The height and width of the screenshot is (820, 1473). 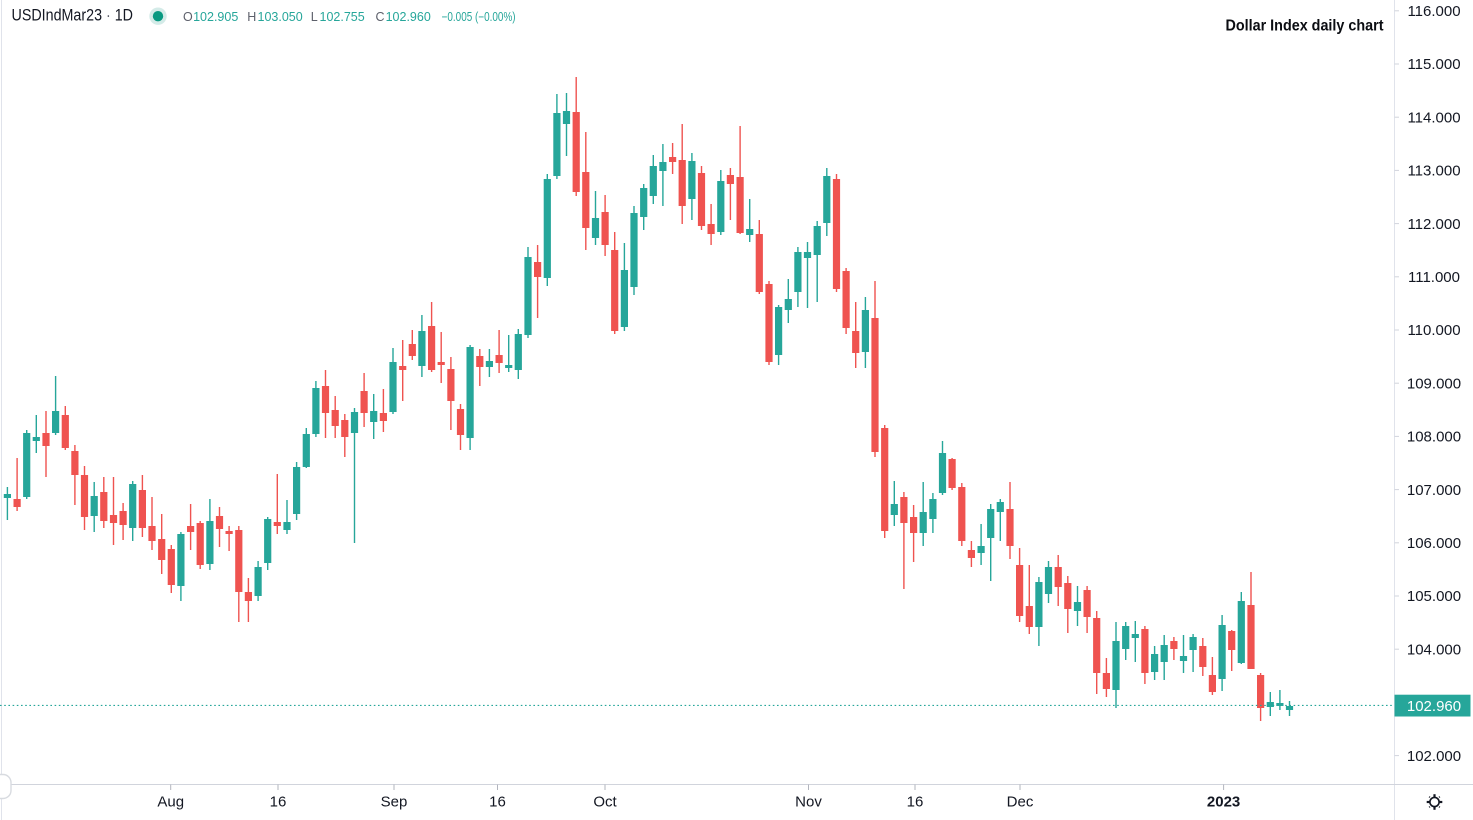 What do you see at coordinates (1433, 11) in the screenshot?
I see `svg-text: 116.000` at bounding box center [1433, 11].